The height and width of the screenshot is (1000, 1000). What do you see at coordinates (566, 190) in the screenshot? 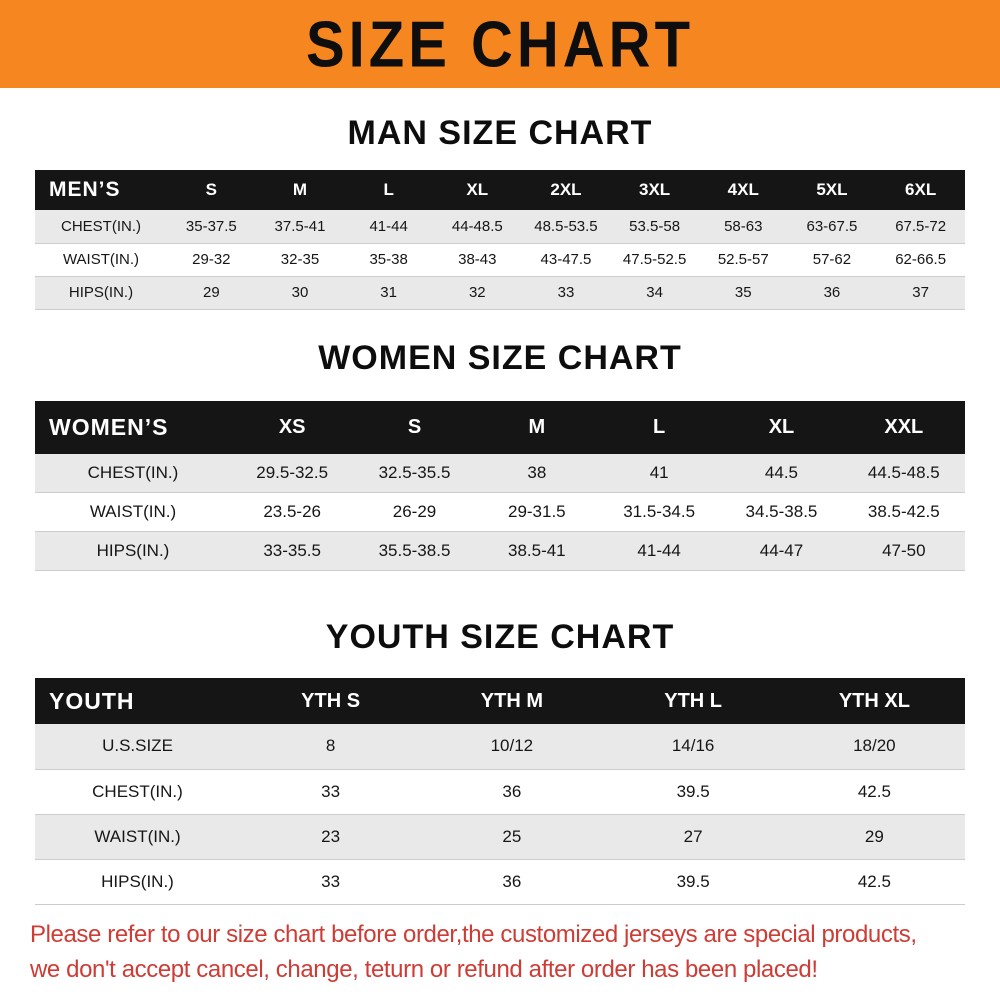
I see `size-column-header: 2XL` at bounding box center [566, 190].